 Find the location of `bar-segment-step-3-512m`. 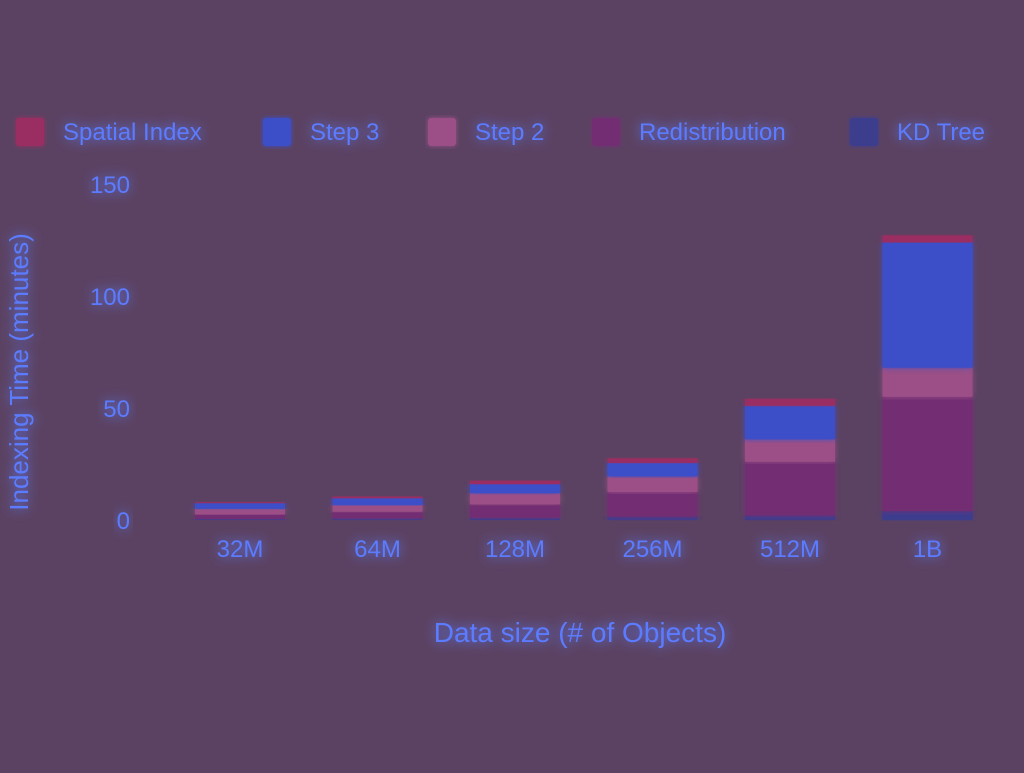

bar-segment-step-3-512m is located at coordinates (790, 422).